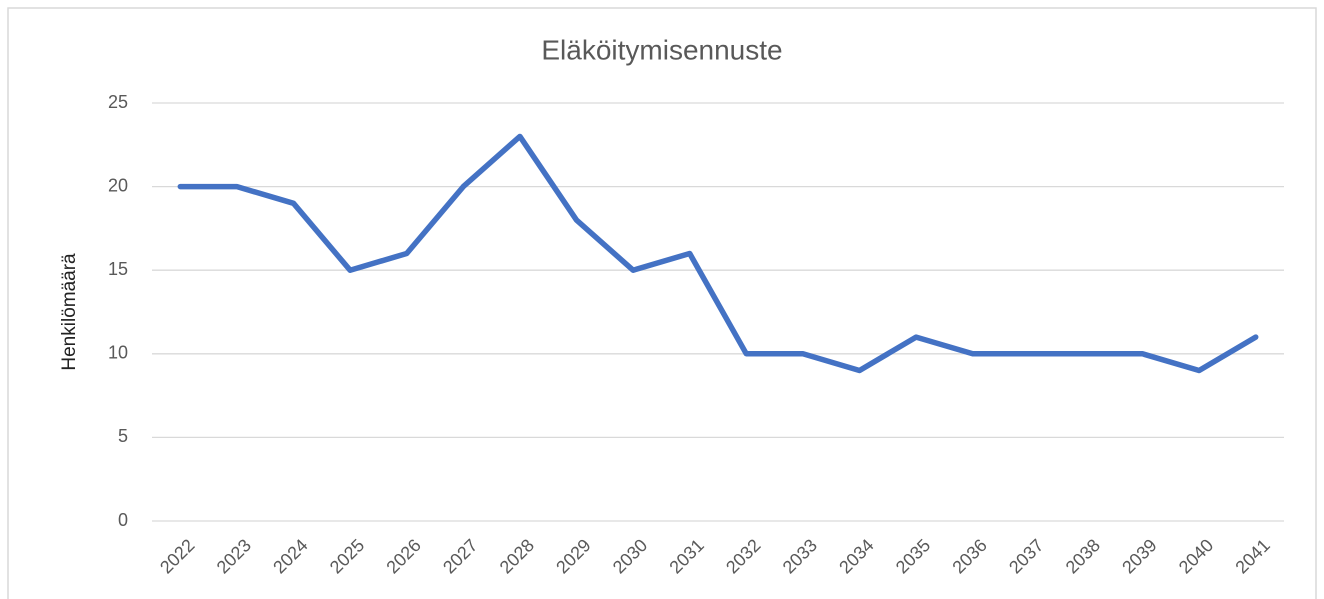  Describe the element at coordinates (69, 312) in the screenshot. I see `y-axis-label: Henkilömäärä` at that location.